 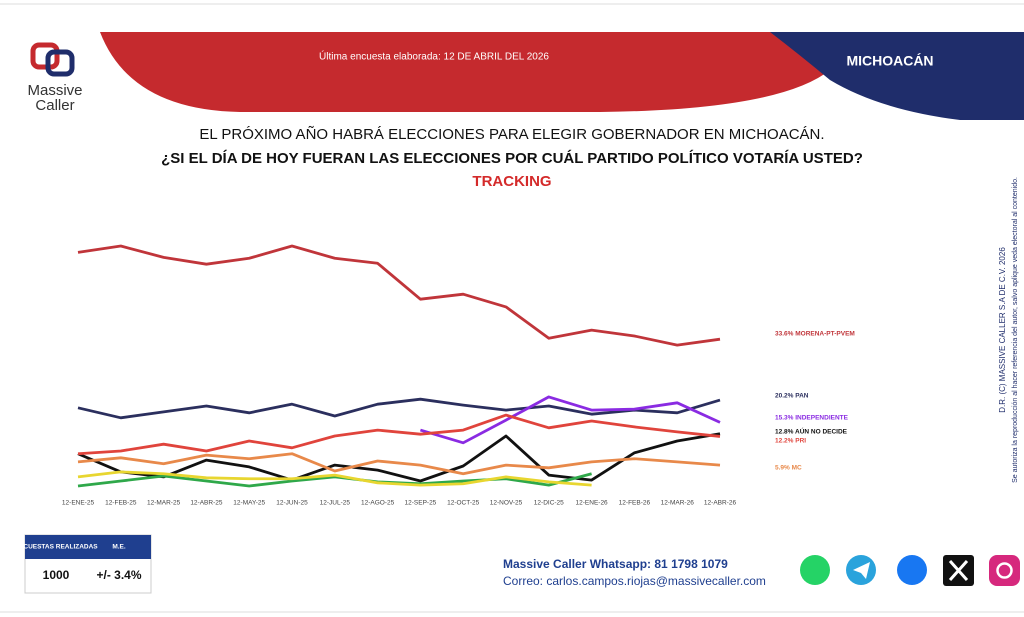 What do you see at coordinates (812, 418) in the screenshot?
I see `series-label: 15.3% INDEPENDIENTE` at bounding box center [812, 418].